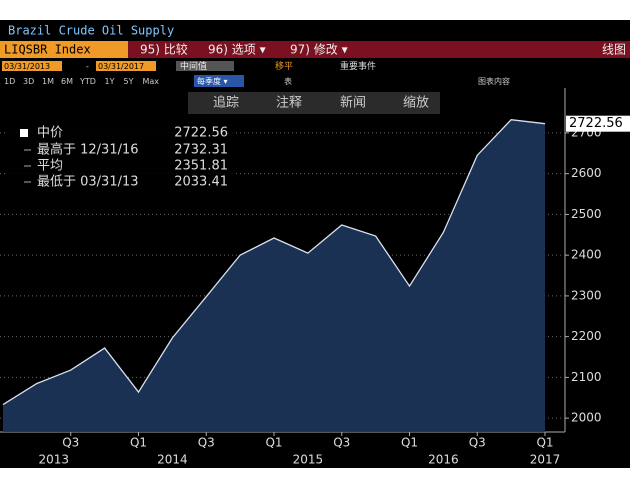 The image size is (630, 494). What do you see at coordinates (121, 66) in the screenshot?
I see `end-date: 03/31/2017` at bounding box center [121, 66].